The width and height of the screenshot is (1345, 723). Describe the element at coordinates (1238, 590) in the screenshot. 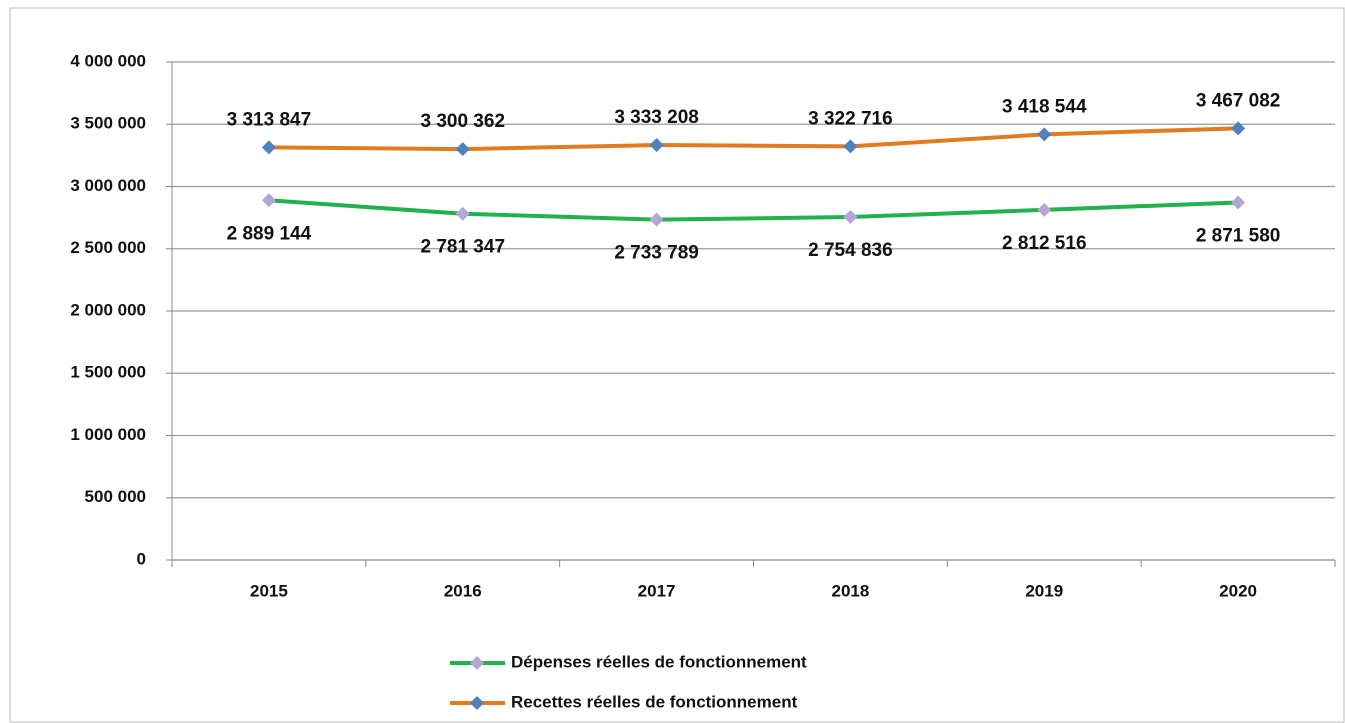

I see `x-tick-label: 2020` at that location.